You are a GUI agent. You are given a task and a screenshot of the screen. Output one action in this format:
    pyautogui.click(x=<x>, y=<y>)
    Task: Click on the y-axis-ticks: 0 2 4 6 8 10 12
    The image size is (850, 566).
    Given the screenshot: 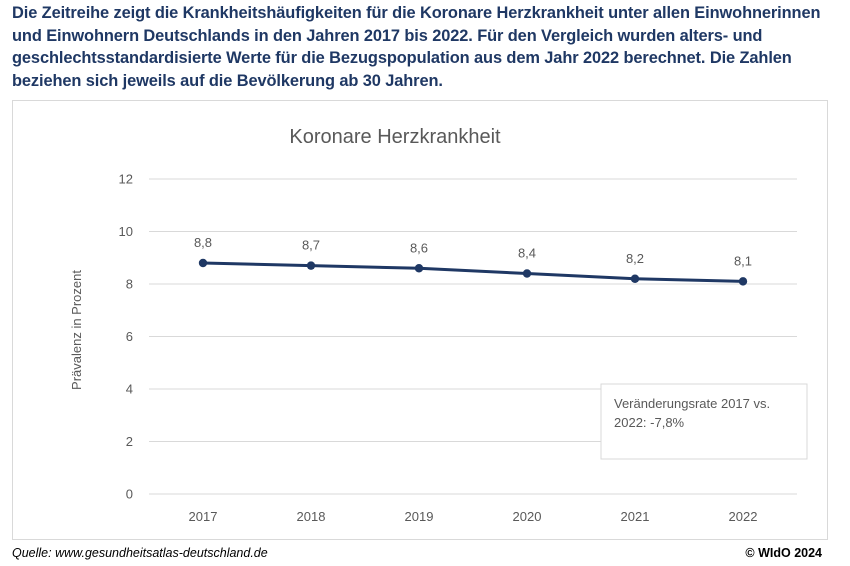 What is the action you would take?
    pyautogui.click(x=126, y=337)
    